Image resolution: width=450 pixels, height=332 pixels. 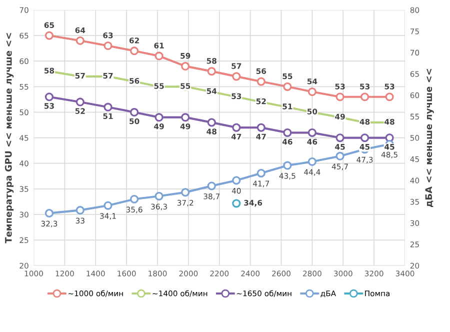 What do you see at coordinates (429, 138) in the screenshot?
I see `y2-axis-title: дБА << меньше лучше <<` at bounding box center [429, 138].